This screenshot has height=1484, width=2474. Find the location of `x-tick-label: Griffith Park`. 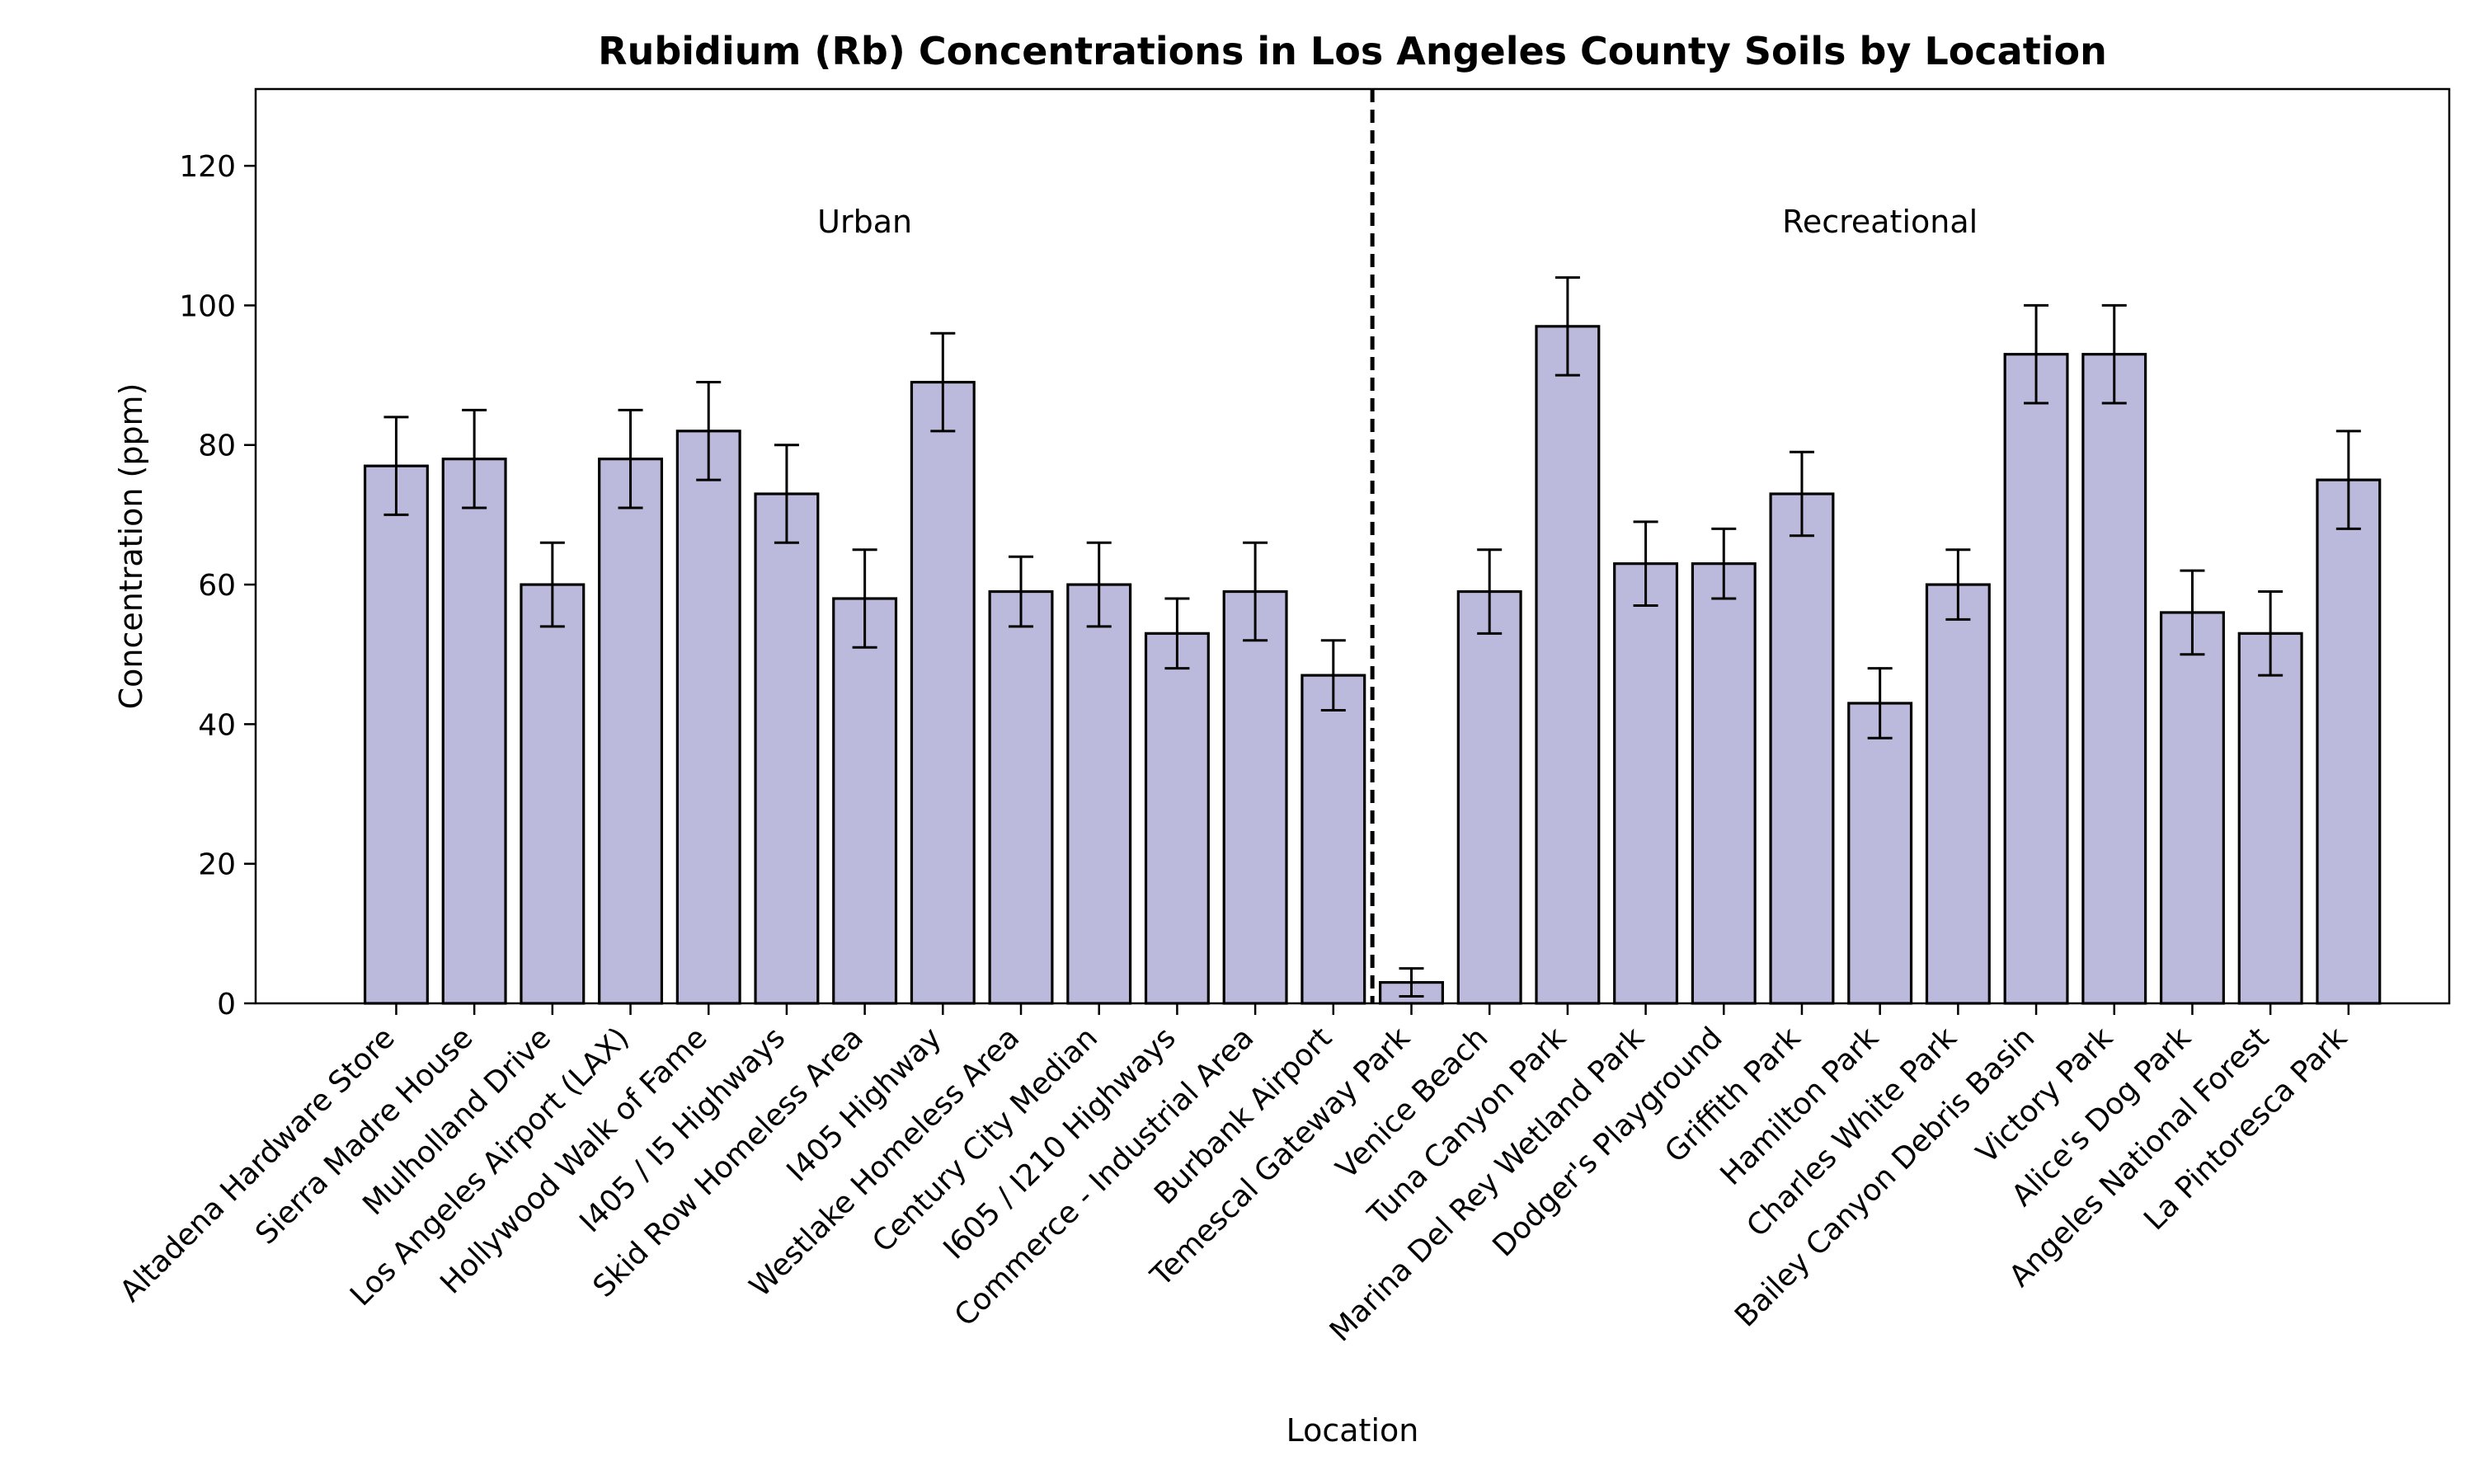

x-tick-label: Griffith Park is located at coordinates (1732, 1095).